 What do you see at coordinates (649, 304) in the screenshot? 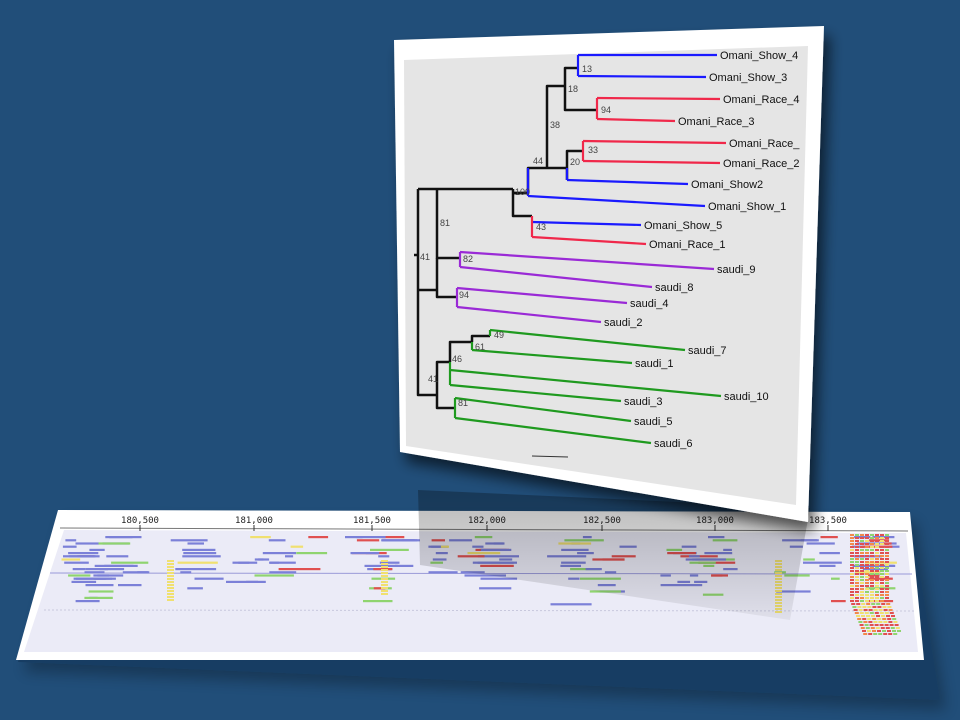
I see `tree-leaf-label: saudi_4` at bounding box center [649, 304].